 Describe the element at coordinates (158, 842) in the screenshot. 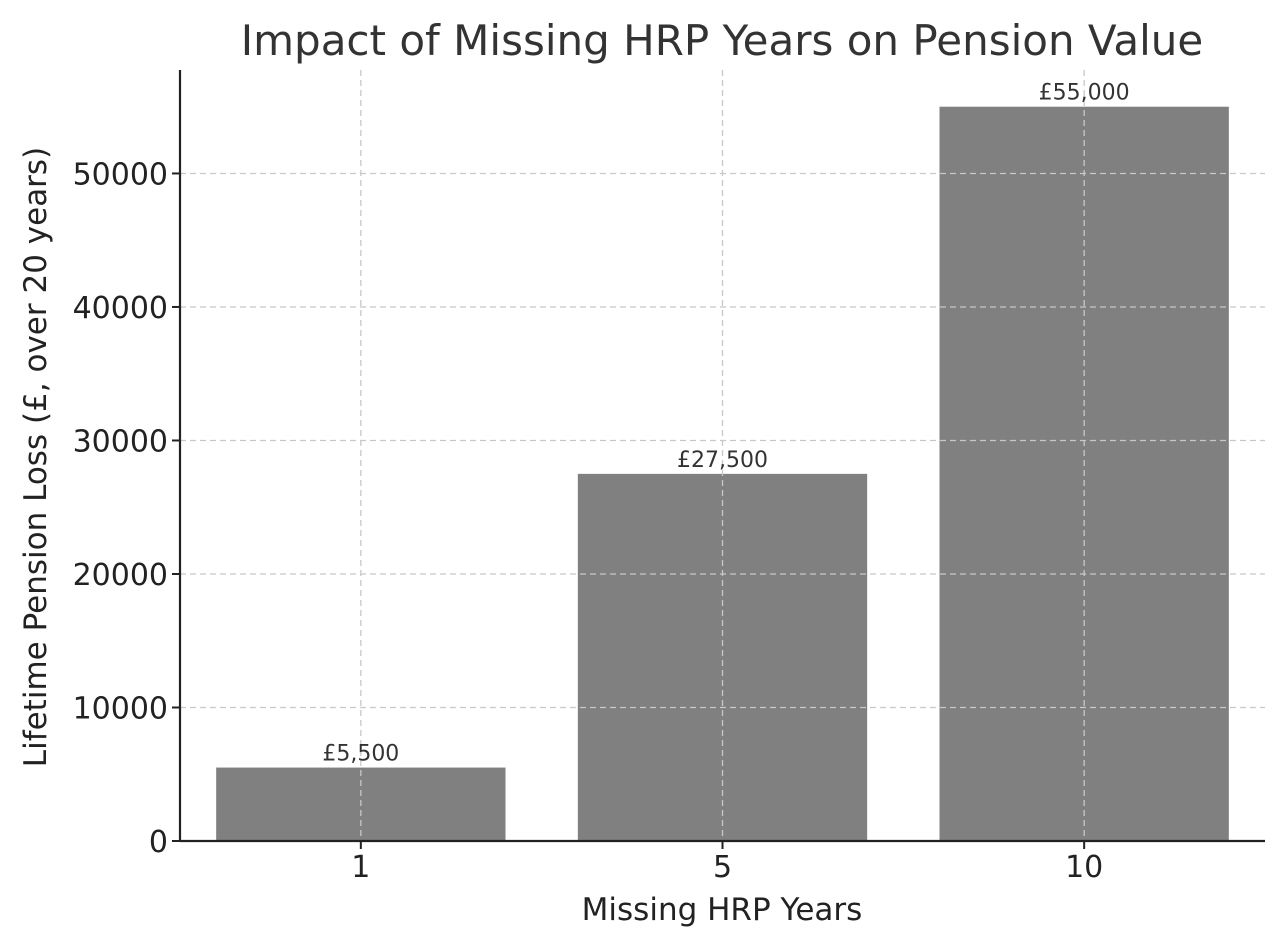

I see `y-tick-label: 0` at that location.